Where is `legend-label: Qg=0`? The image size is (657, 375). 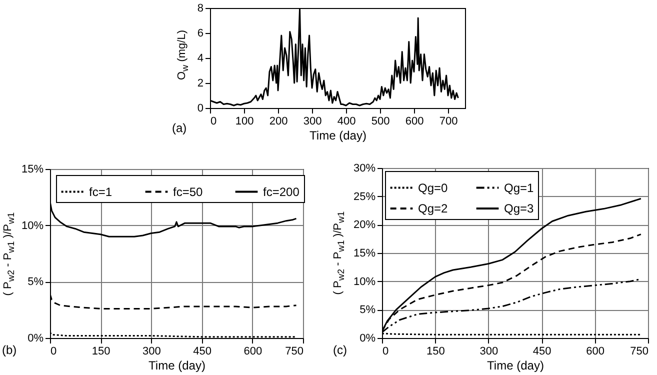
legend-label: Qg=0 is located at coordinates (433, 187).